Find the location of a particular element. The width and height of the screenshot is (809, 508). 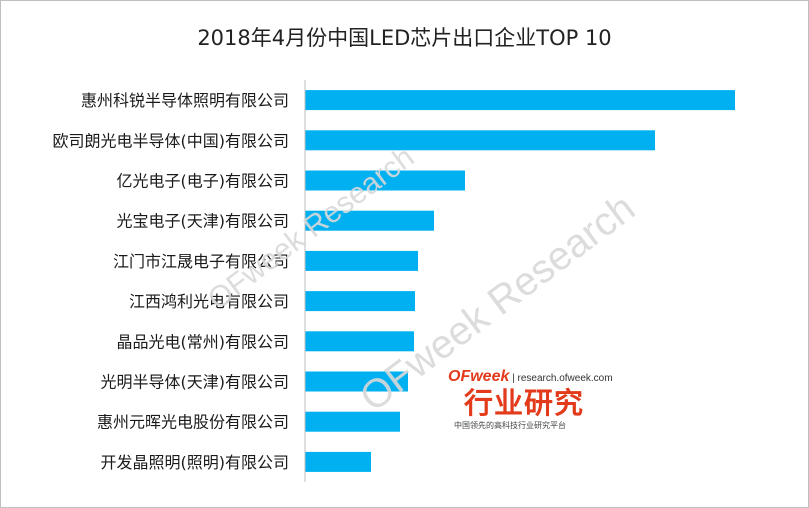

logo-url: | research.ofweek.com is located at coordinates (561, 378).